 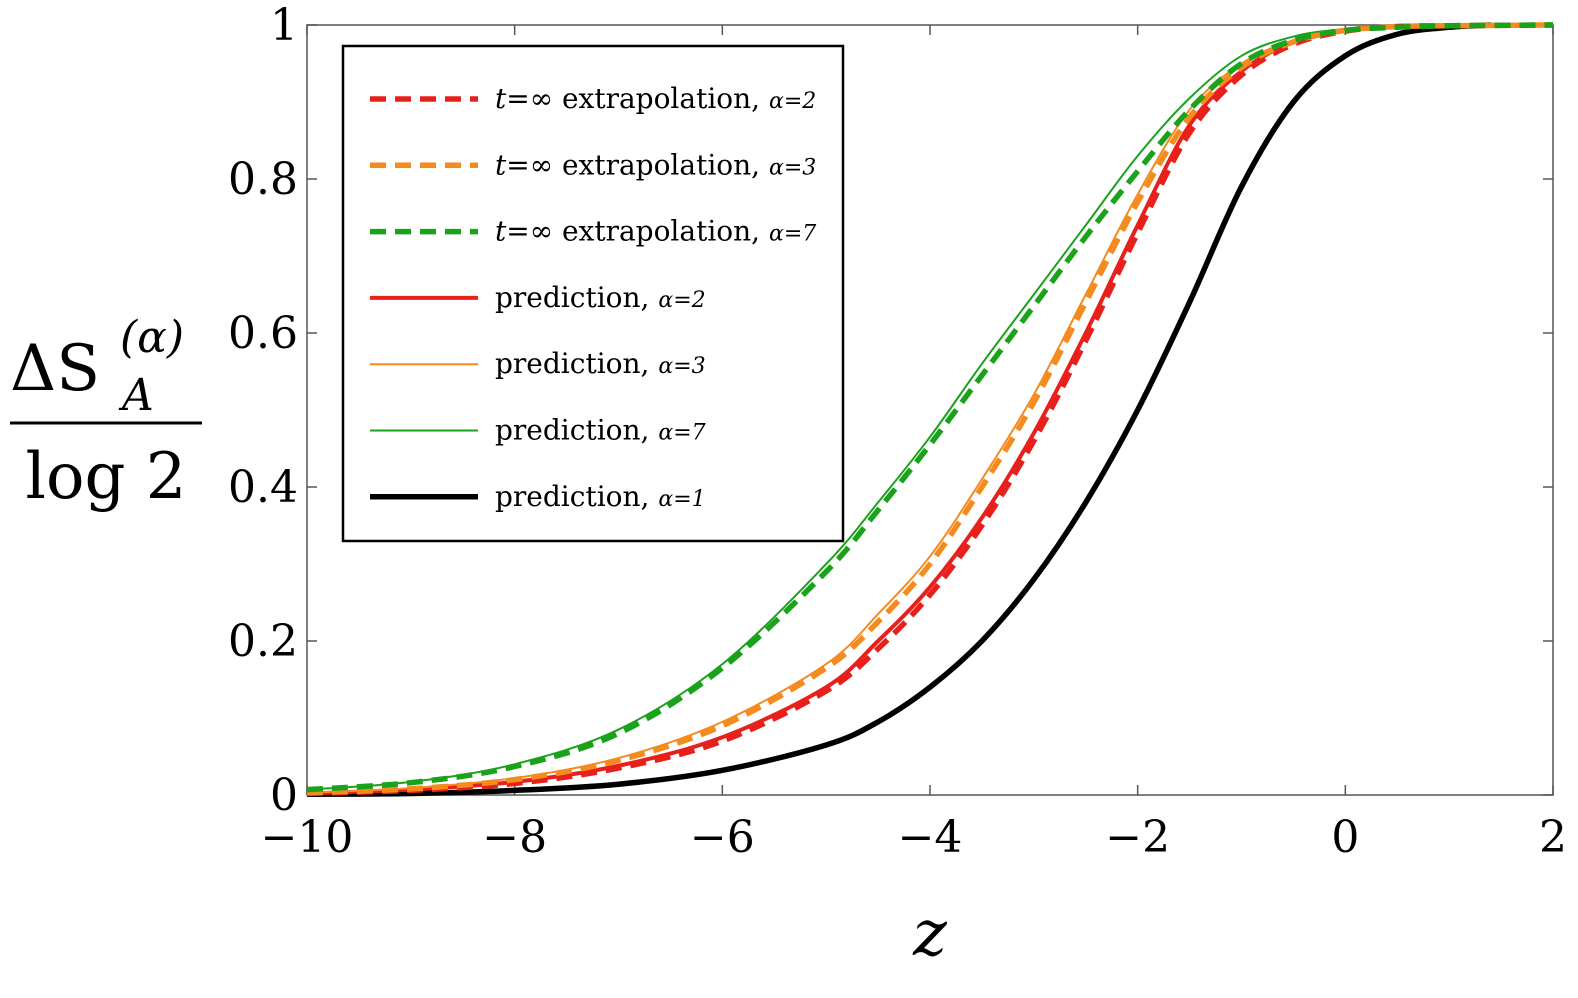 I want to click on x-tick-label: 2, so click(x=1553, y=837).